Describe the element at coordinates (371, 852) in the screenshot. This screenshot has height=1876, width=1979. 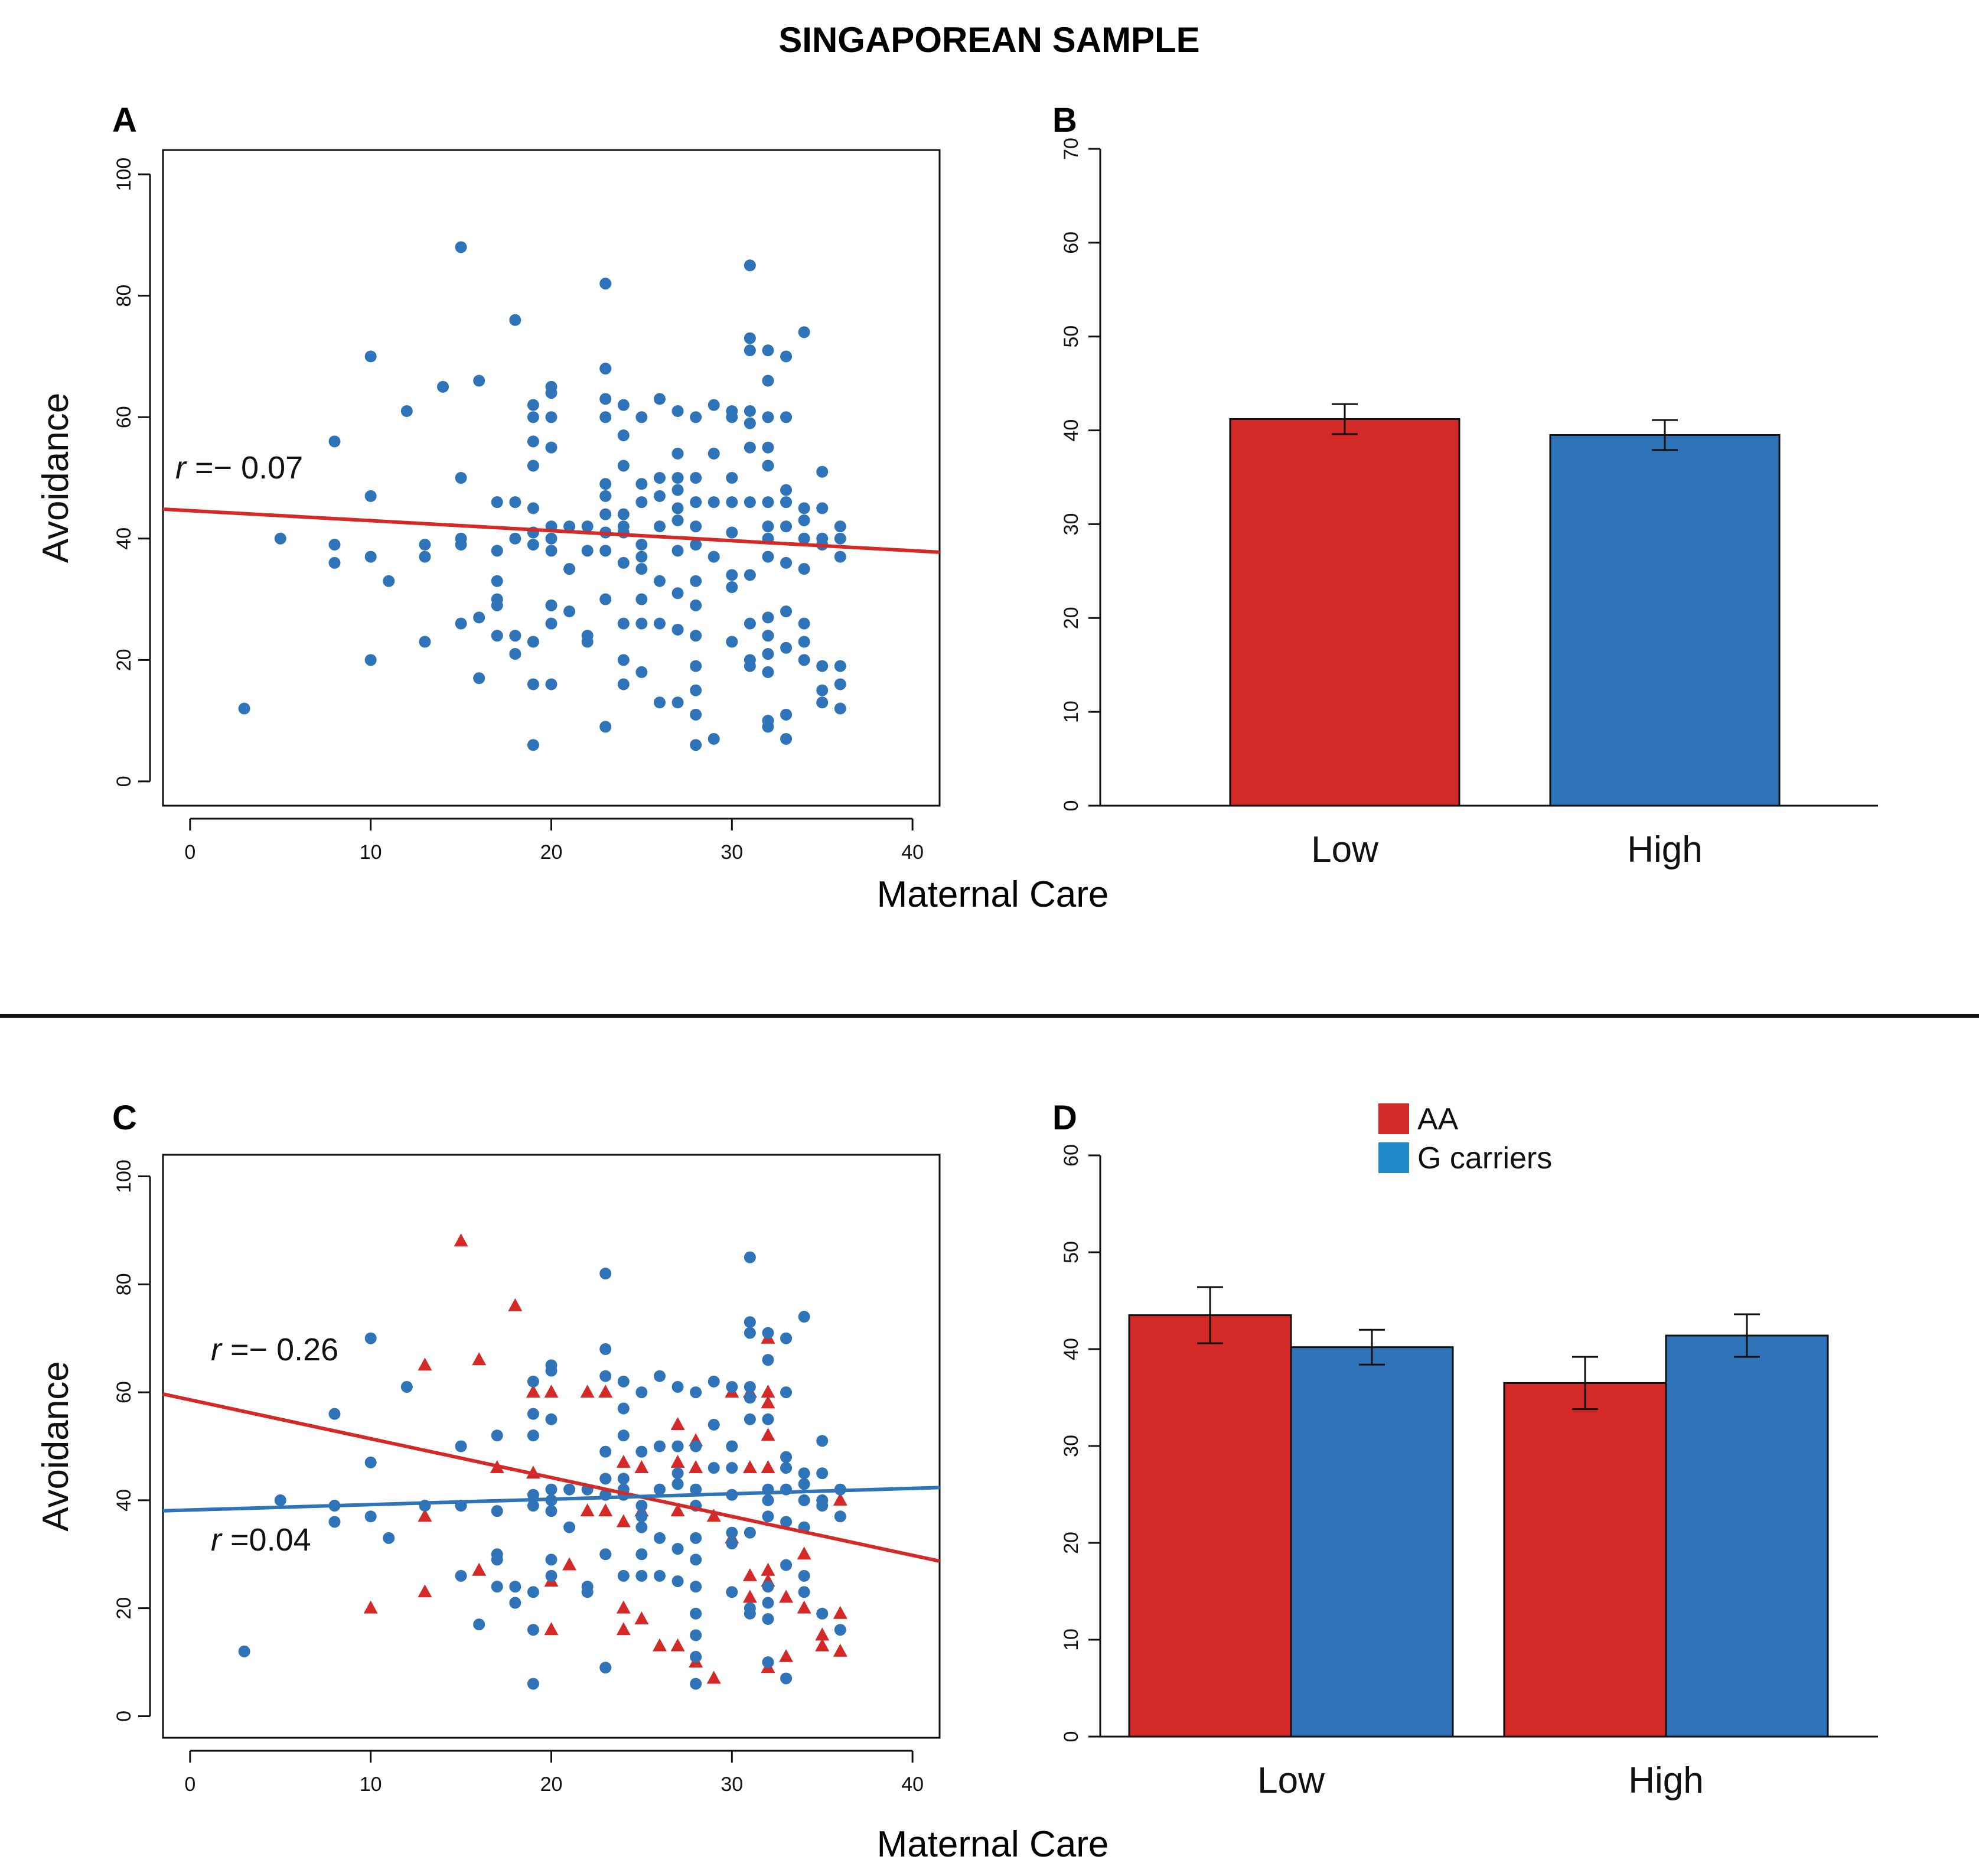
I see `x-tick-label: 10` at that location.